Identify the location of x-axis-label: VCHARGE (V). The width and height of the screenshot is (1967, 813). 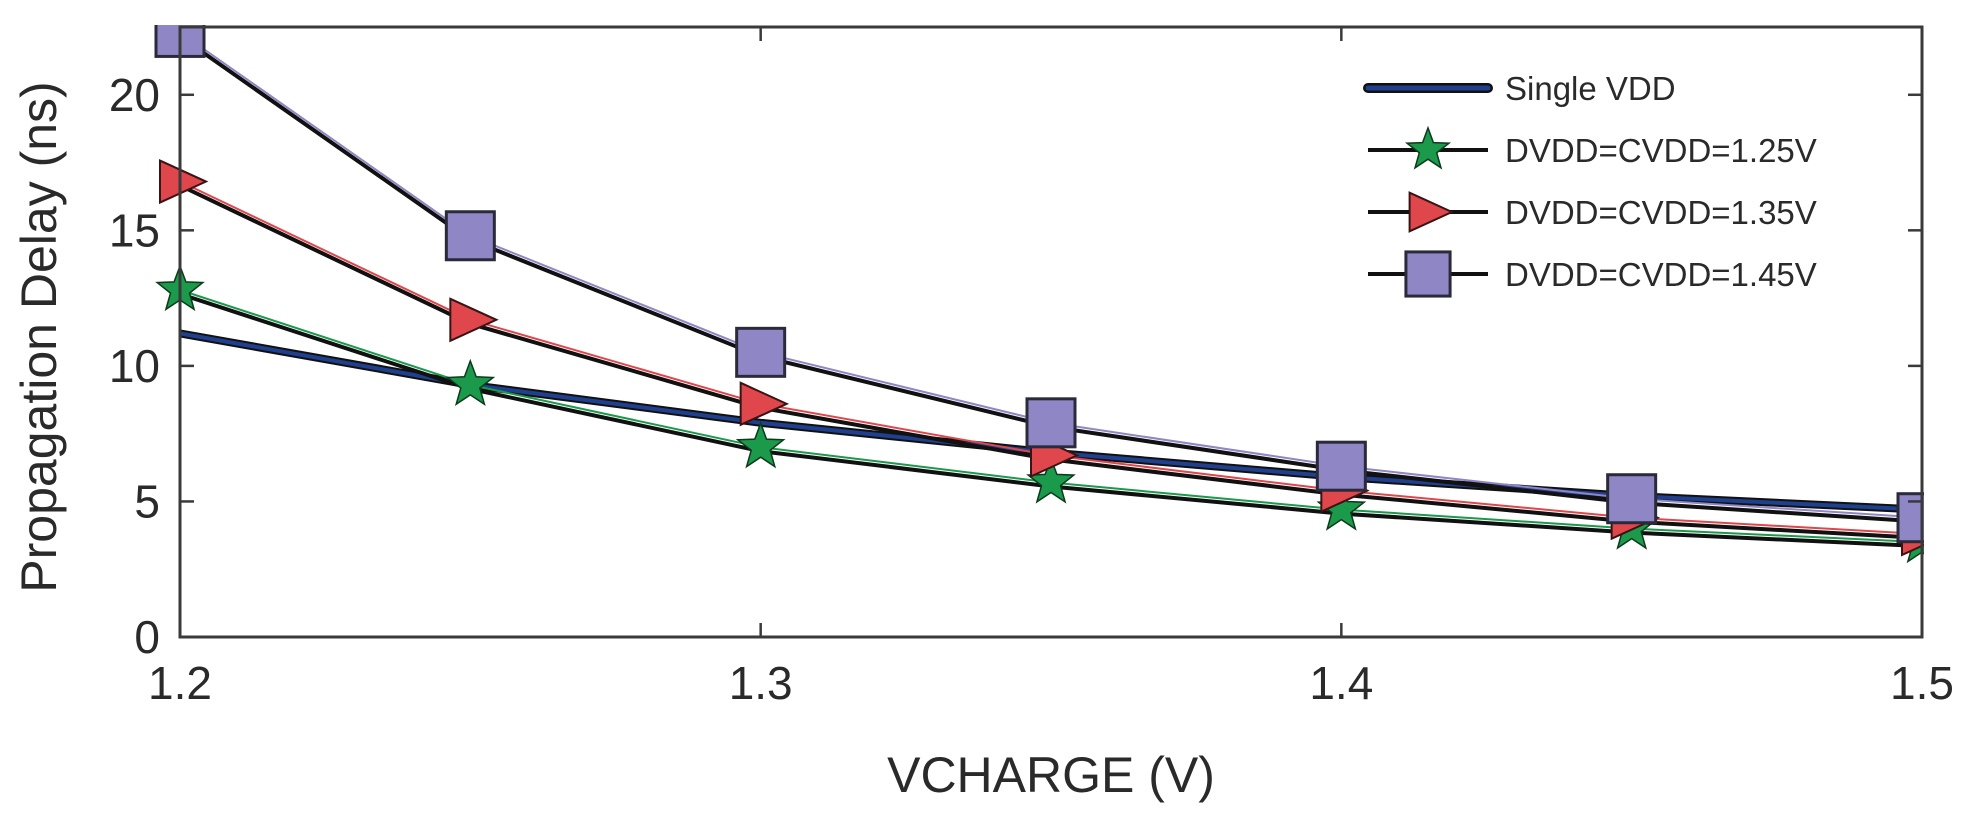
(1051, 775).